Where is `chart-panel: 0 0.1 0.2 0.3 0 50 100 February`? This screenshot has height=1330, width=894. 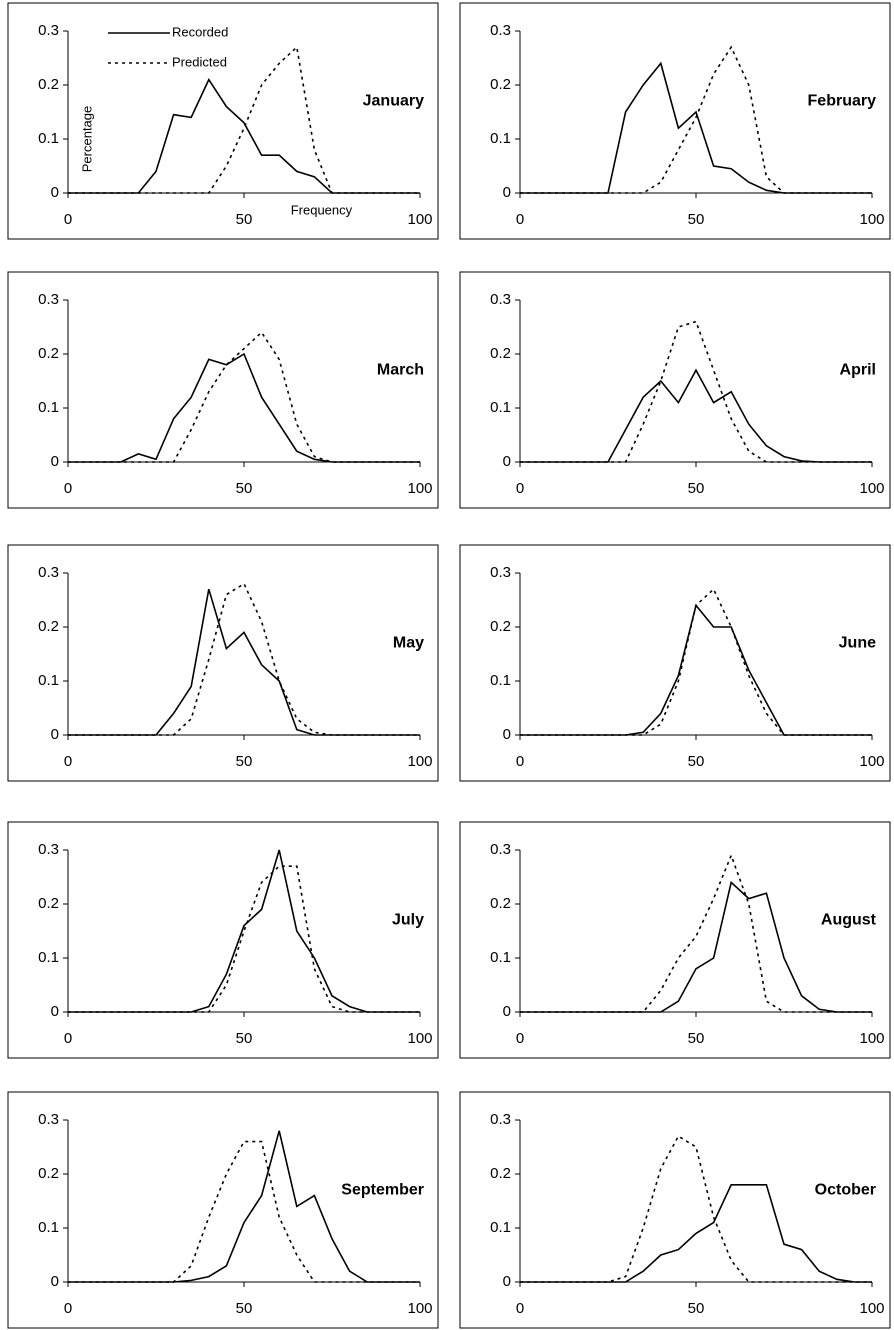 chart-panel: 0 0.1 0.2 0.3 0 50 100 February is located at coordinates (675, 121).